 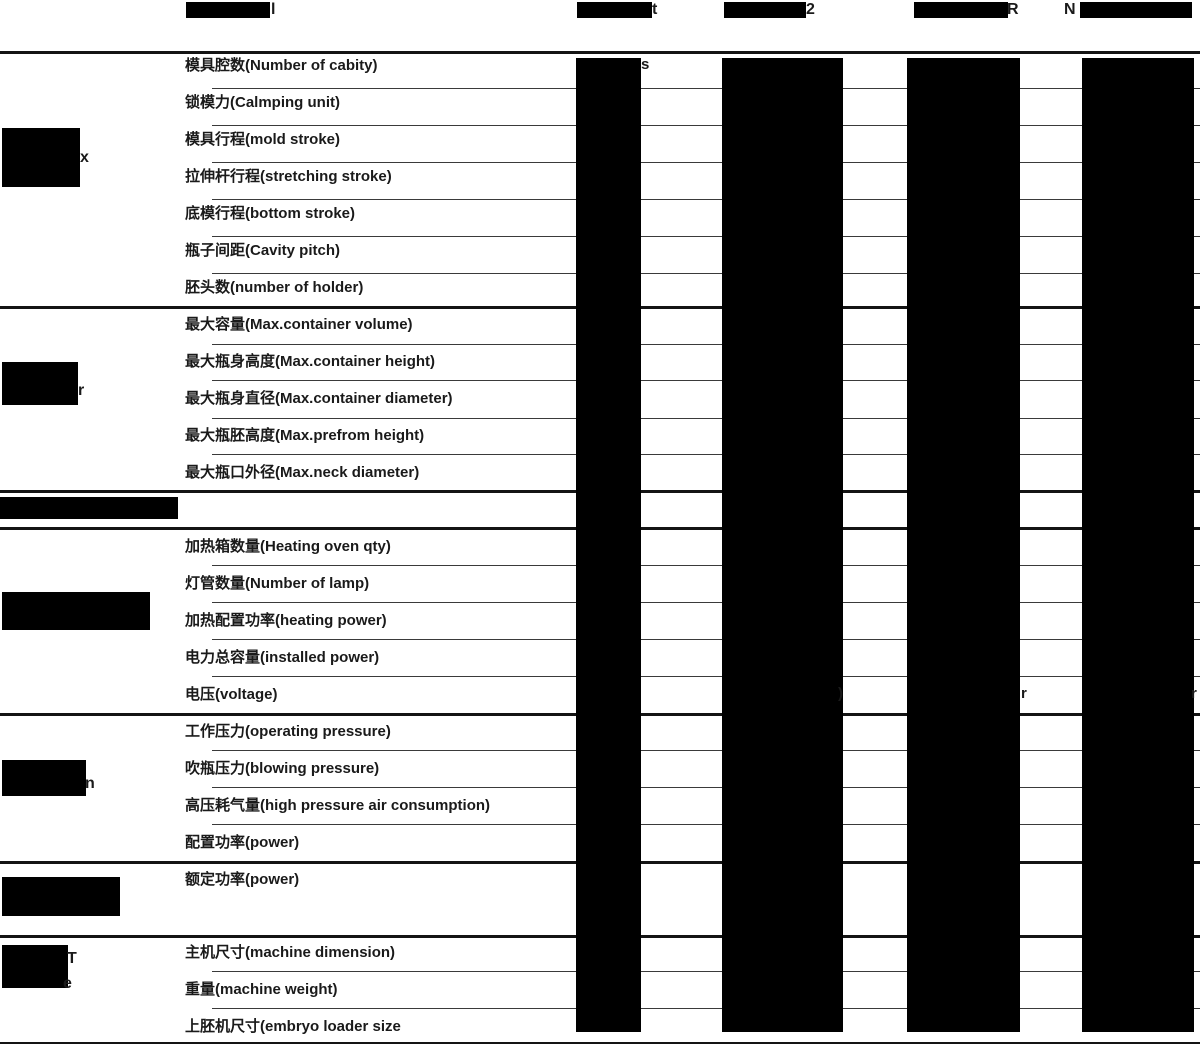 I want to click on row-label: 最大瓶口外径(Max.neck diameter), so click(x=302, y=472).